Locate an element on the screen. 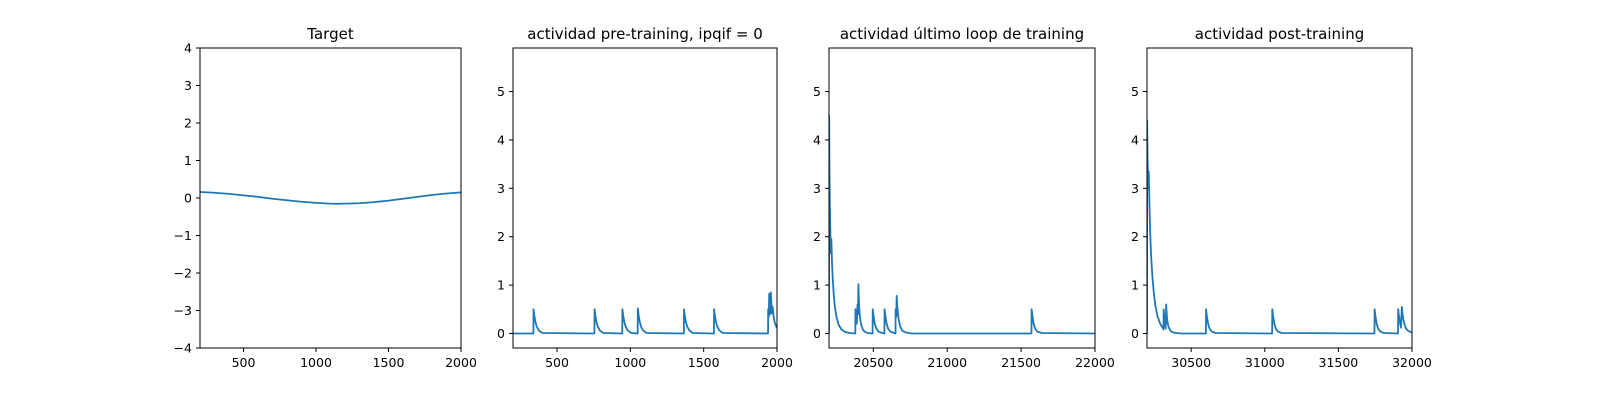 The image size is (1600, 400). y-tick-label: −4 is located at coordinates (183, 348).